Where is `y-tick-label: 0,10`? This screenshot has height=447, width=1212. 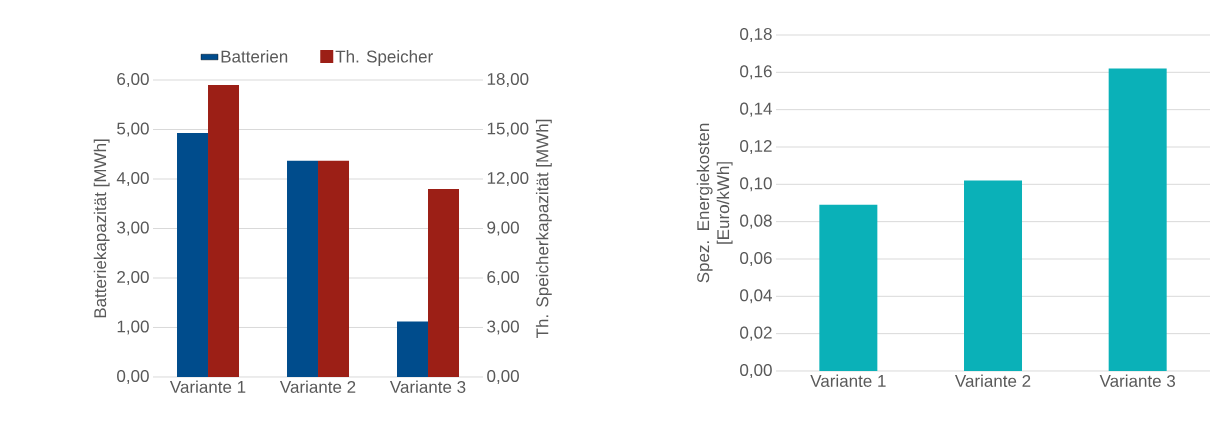
y-tick-label: 0,10 is located at coordinates (756, 184).